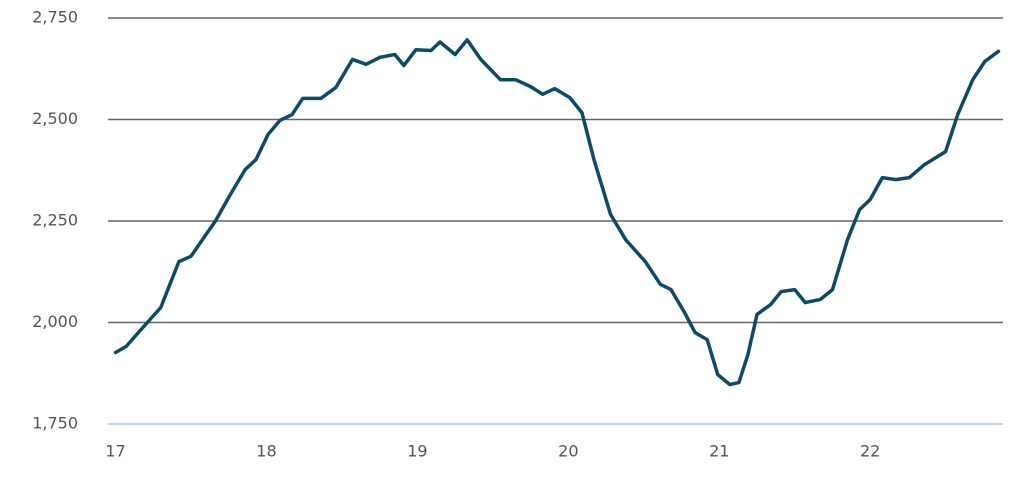  Describe the element at coordinates (55, 118) in the screenshot. I see `y-tick-label: 2,500` at that location.